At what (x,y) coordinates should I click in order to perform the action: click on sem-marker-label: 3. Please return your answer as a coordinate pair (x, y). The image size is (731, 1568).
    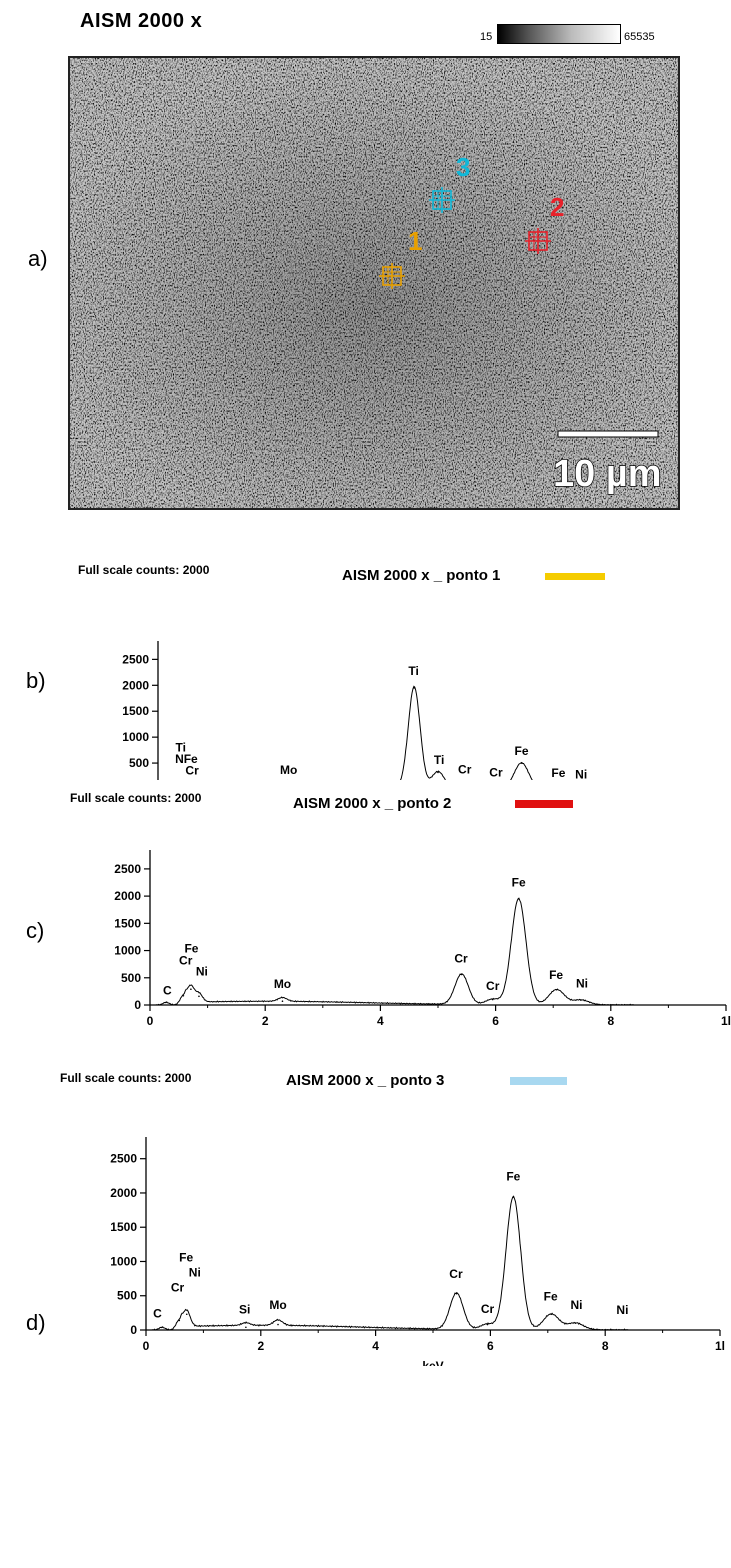
    Looking at the image, I should click on (463, 167).